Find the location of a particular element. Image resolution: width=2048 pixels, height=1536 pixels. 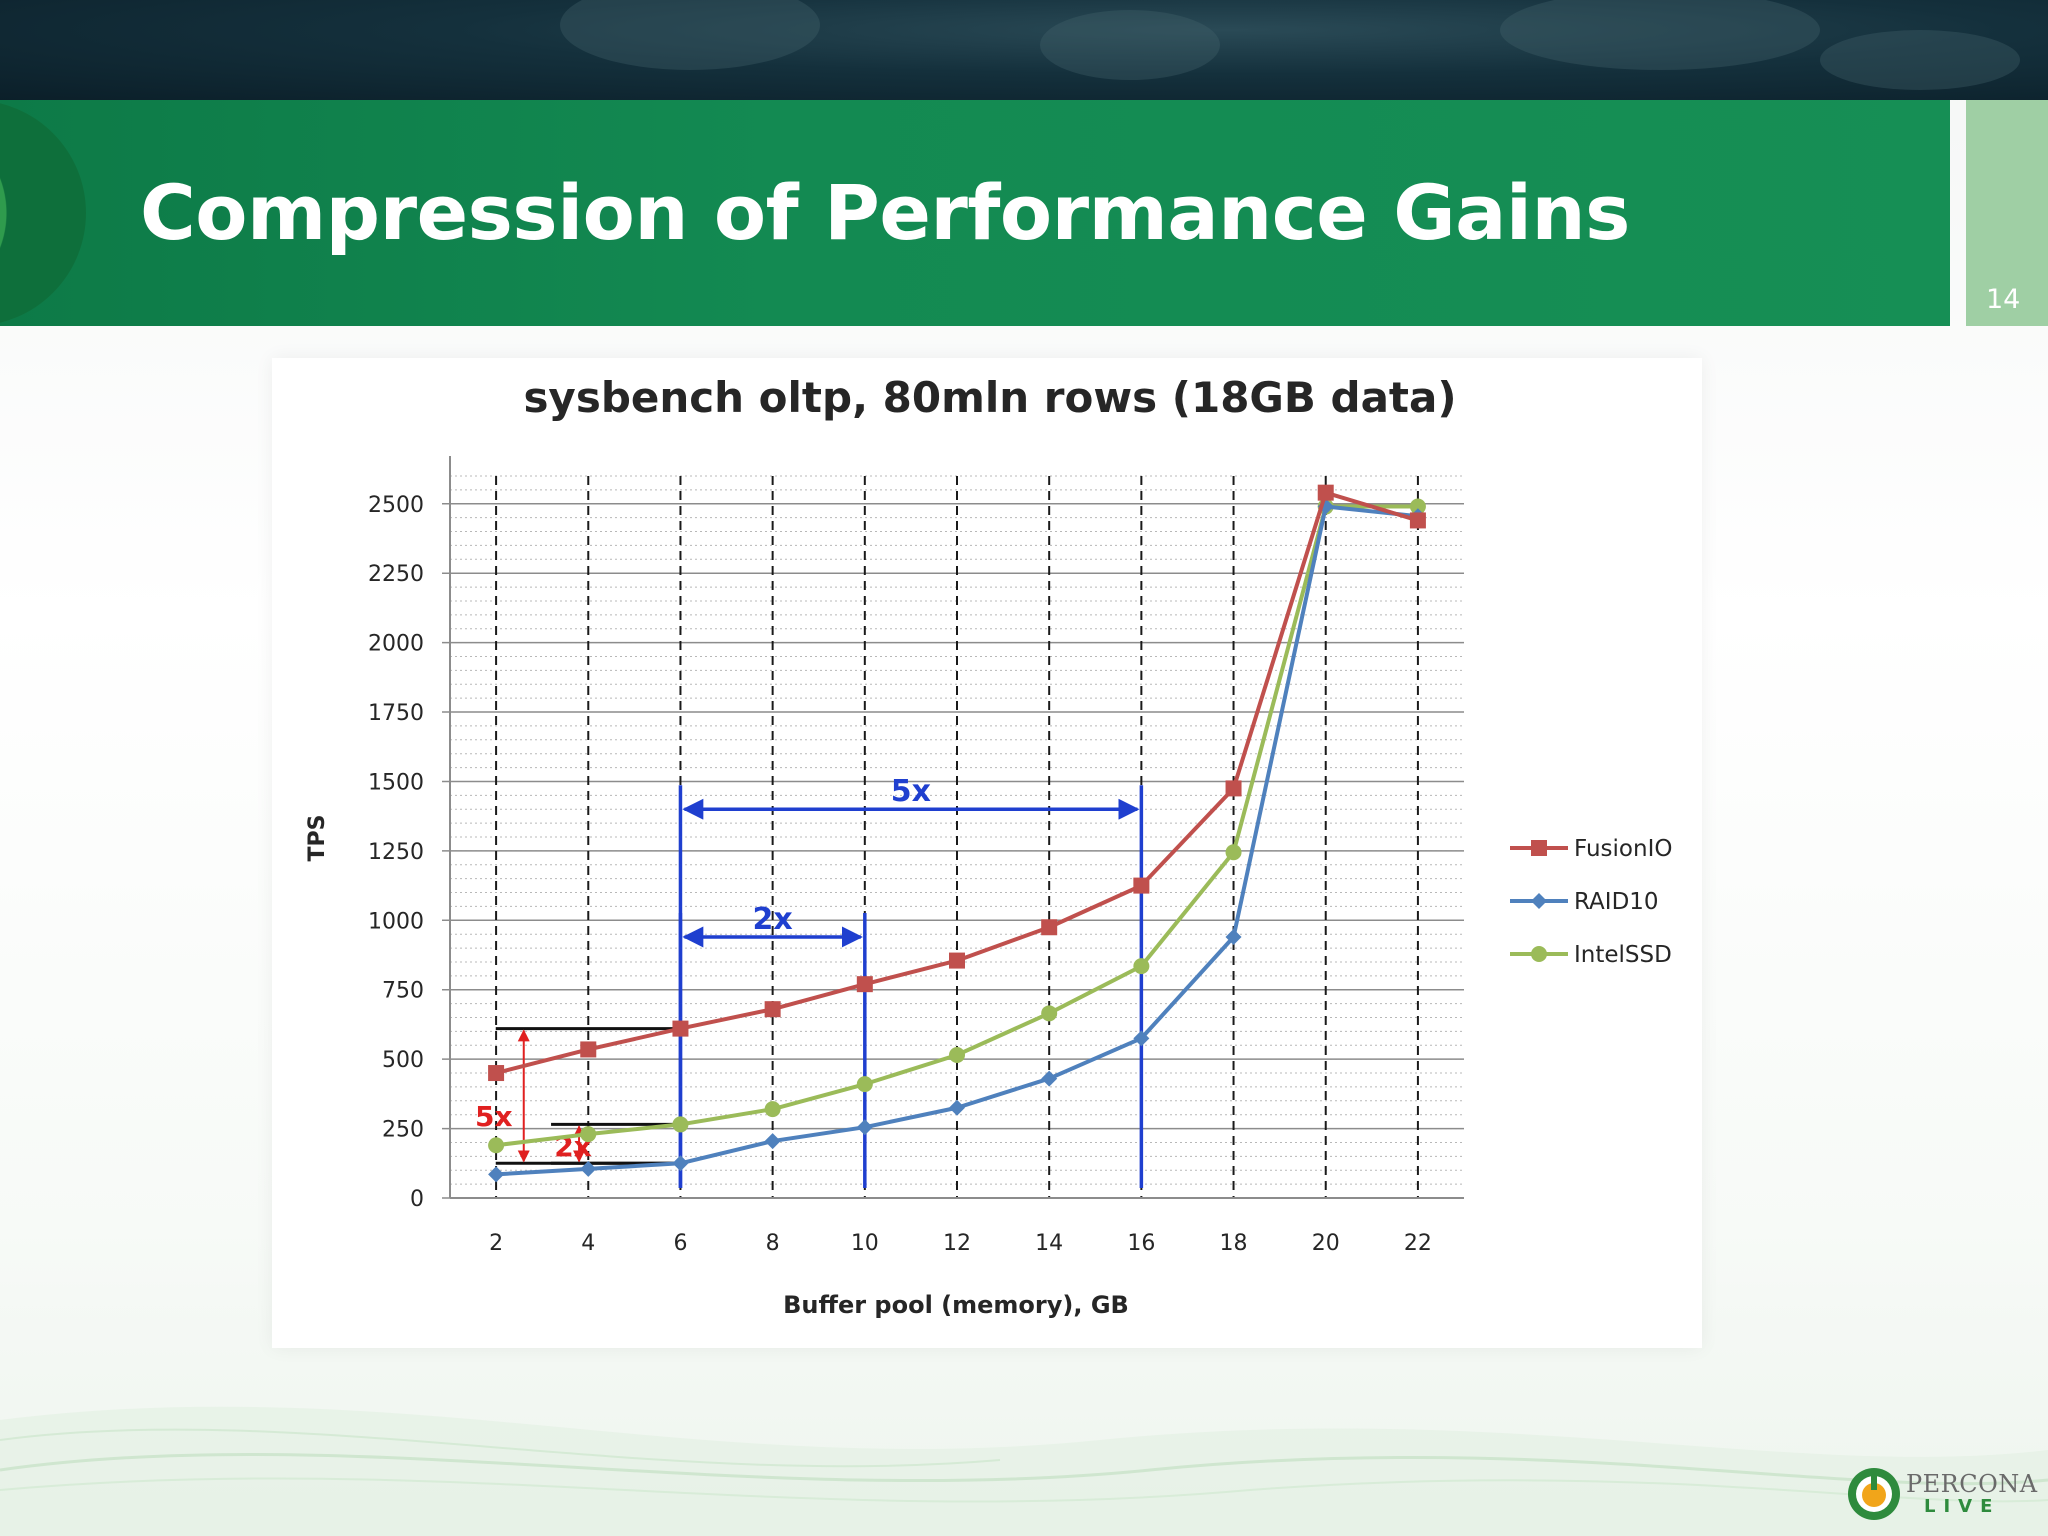

x-tick-label: 18 is located at coordinates (1234, 1243).